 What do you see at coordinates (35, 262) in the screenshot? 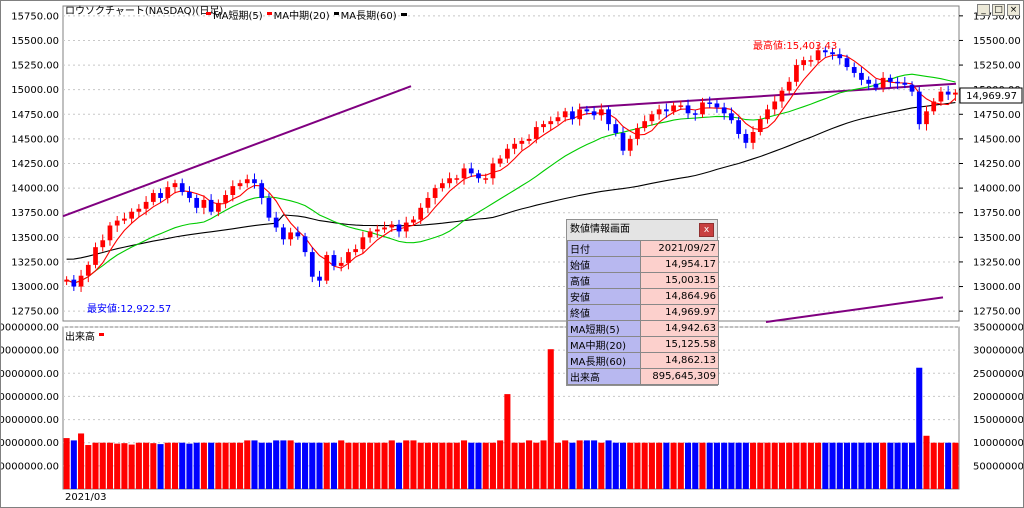
I see `price-tick-left: 13250.00` at bounding box center [35, 262].